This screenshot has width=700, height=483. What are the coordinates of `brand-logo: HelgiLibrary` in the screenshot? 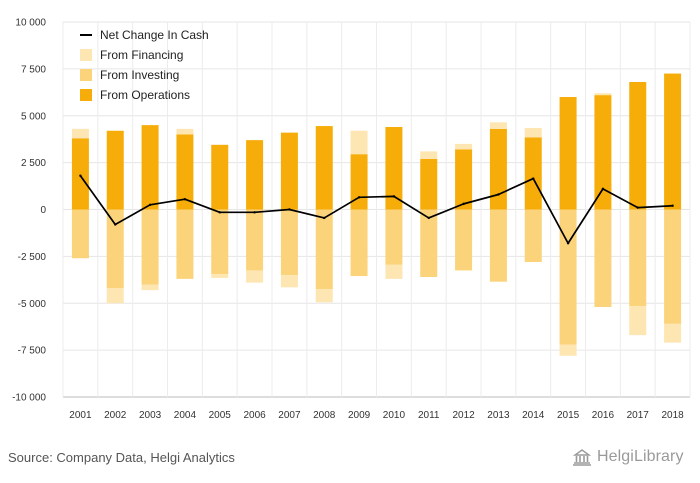 It's located at (628, 457).